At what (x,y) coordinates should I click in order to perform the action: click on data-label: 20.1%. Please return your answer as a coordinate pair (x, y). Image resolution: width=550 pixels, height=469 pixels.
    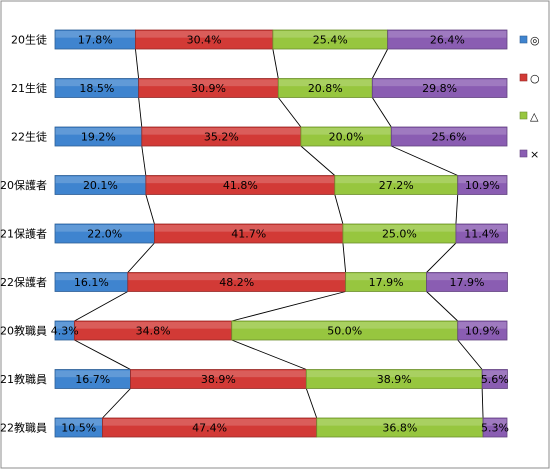
    Looking at the image, I should click on (100, 185).